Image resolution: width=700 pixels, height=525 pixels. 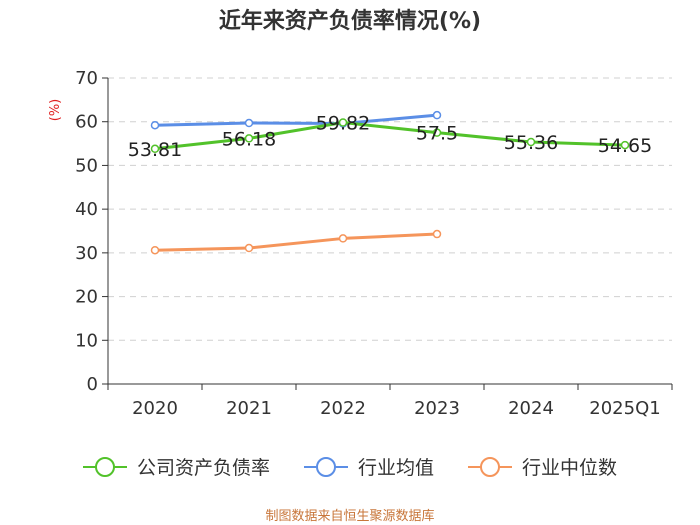 I want to click on source-note: 制图数据来自恒生聚源数据库, so click(x=349, y=516).